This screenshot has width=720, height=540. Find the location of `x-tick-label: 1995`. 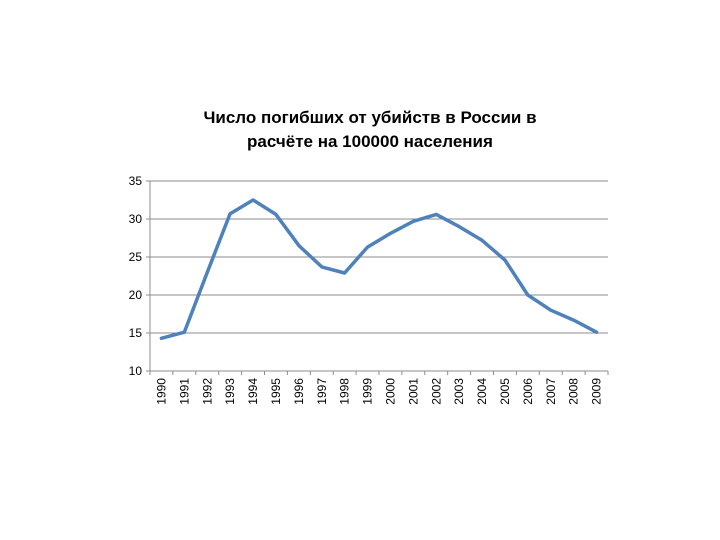

x-tick-label: 1995 is located at coordinates (276, 391).